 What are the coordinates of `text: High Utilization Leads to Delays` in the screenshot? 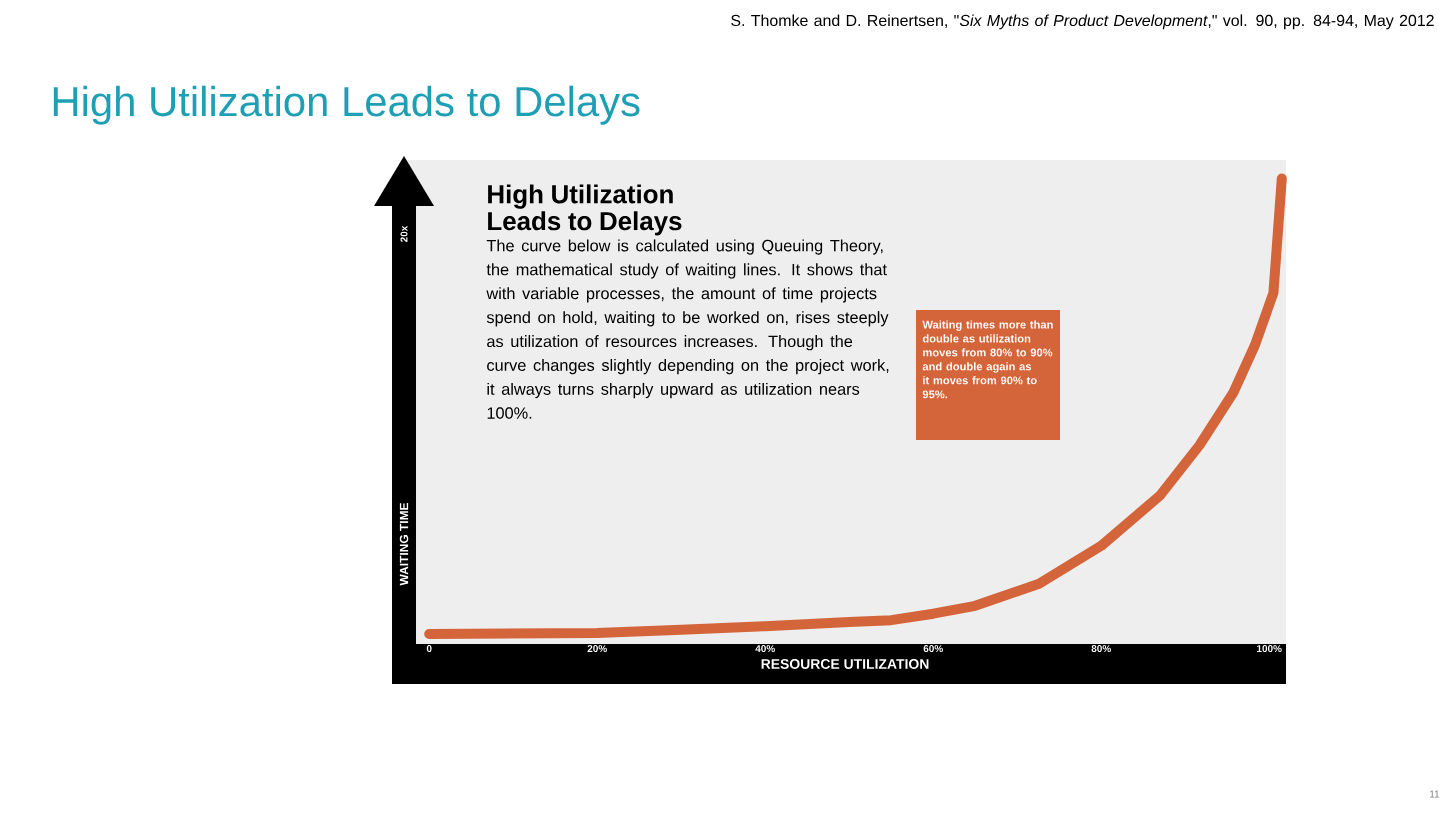 It's located at (585, 210).